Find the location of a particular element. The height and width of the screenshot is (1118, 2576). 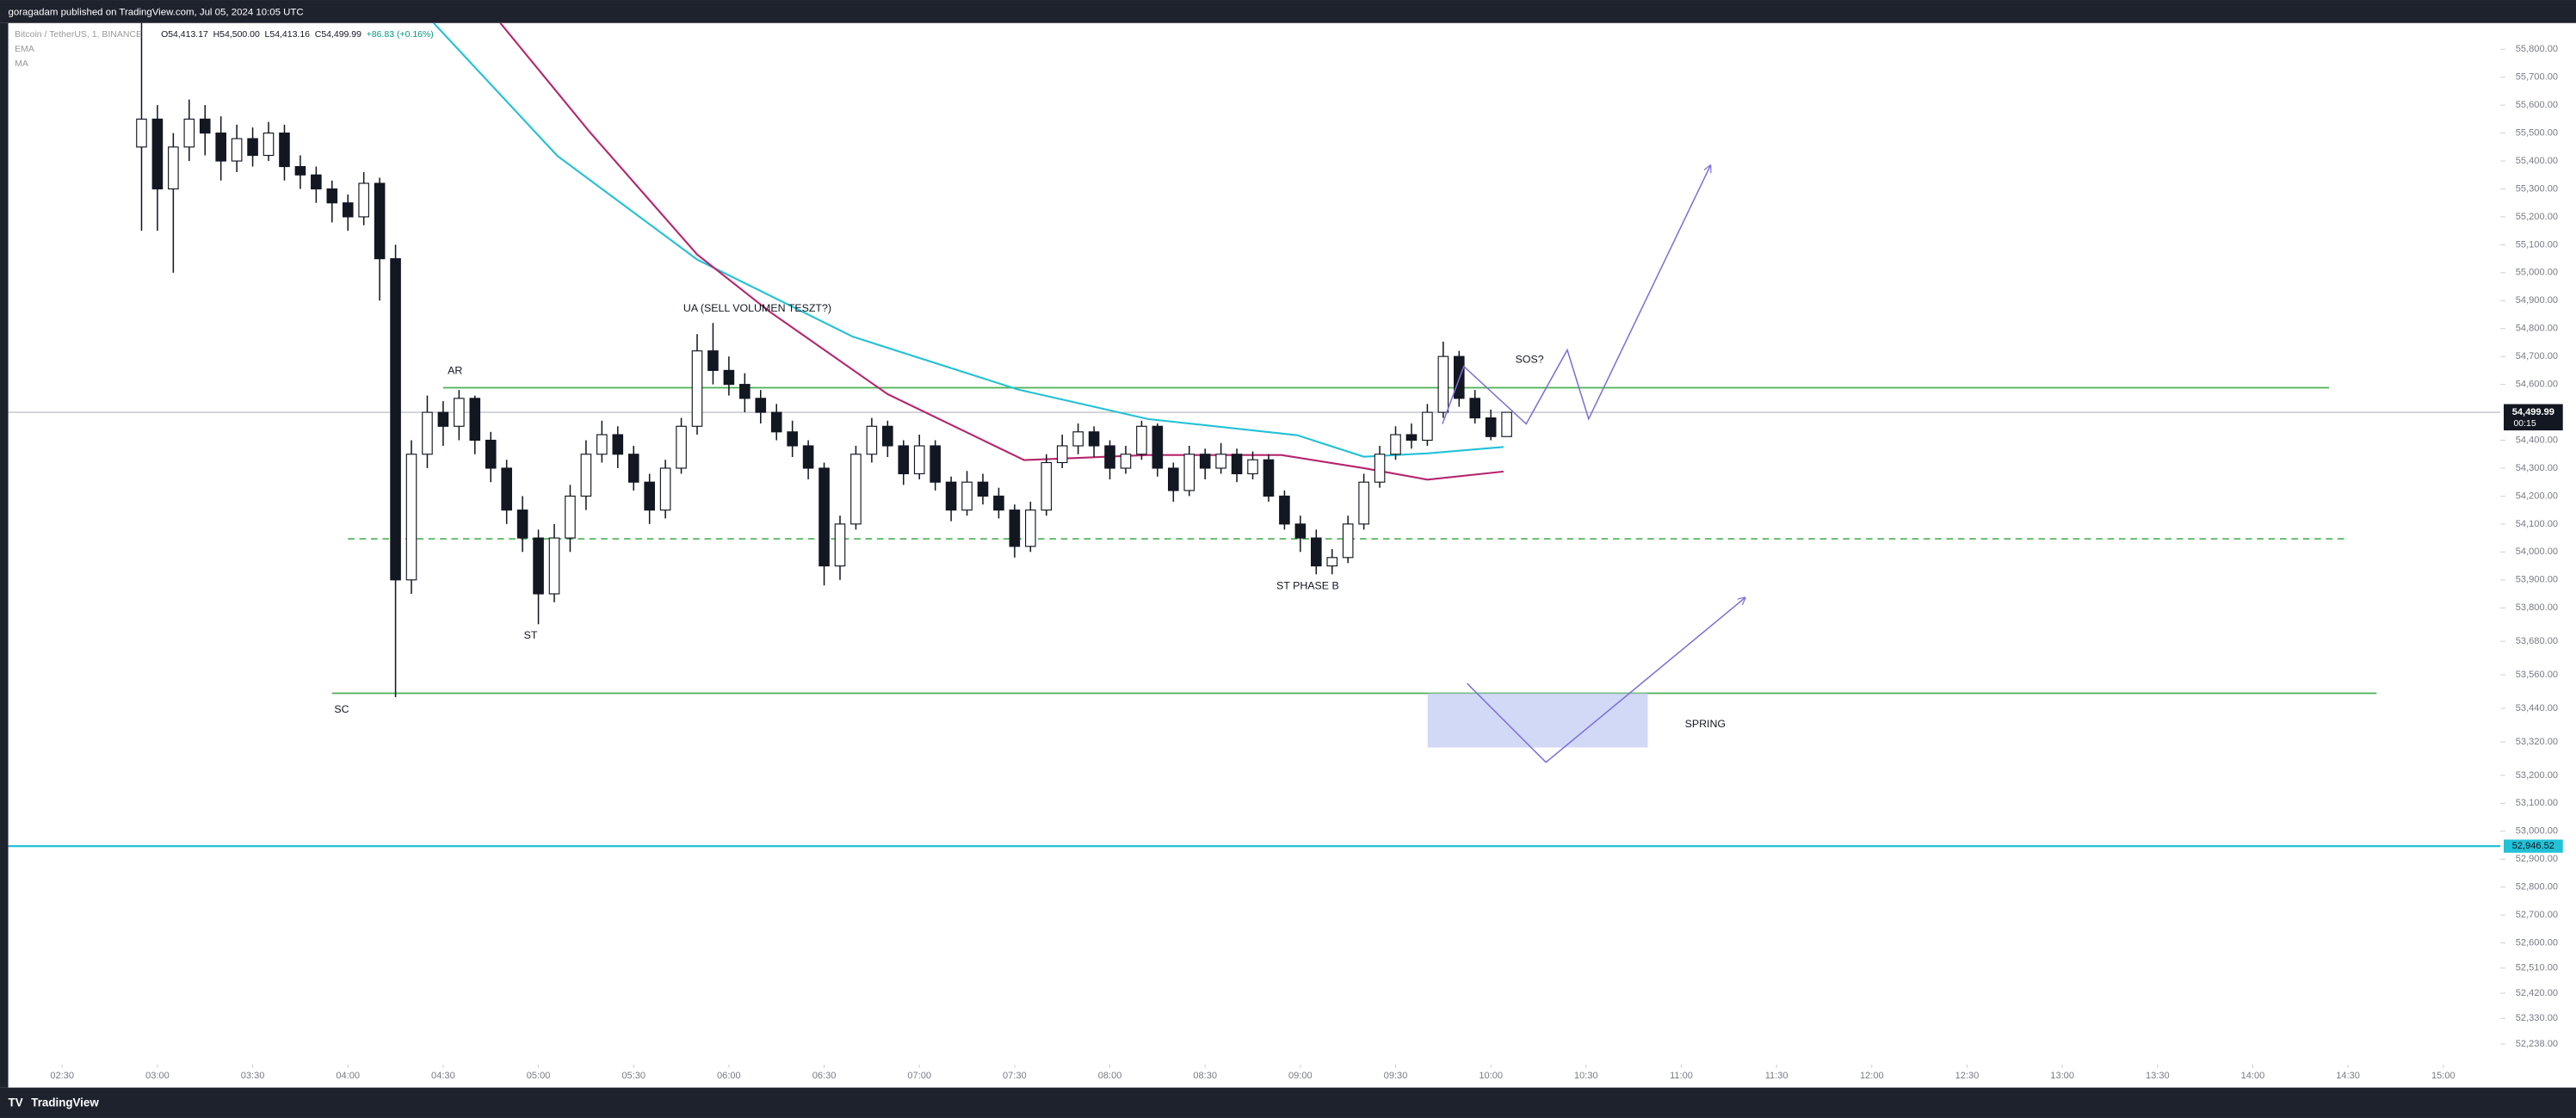

x-tick-label: 15:00 is located at coordinates (2443, 1076).